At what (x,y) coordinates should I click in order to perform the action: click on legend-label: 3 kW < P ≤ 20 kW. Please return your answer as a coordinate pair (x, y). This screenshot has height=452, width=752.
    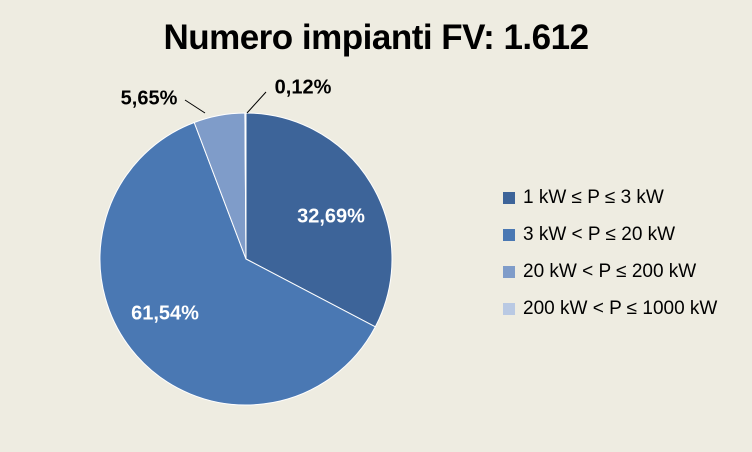
    Looking at the image, I should click on (599, 234).